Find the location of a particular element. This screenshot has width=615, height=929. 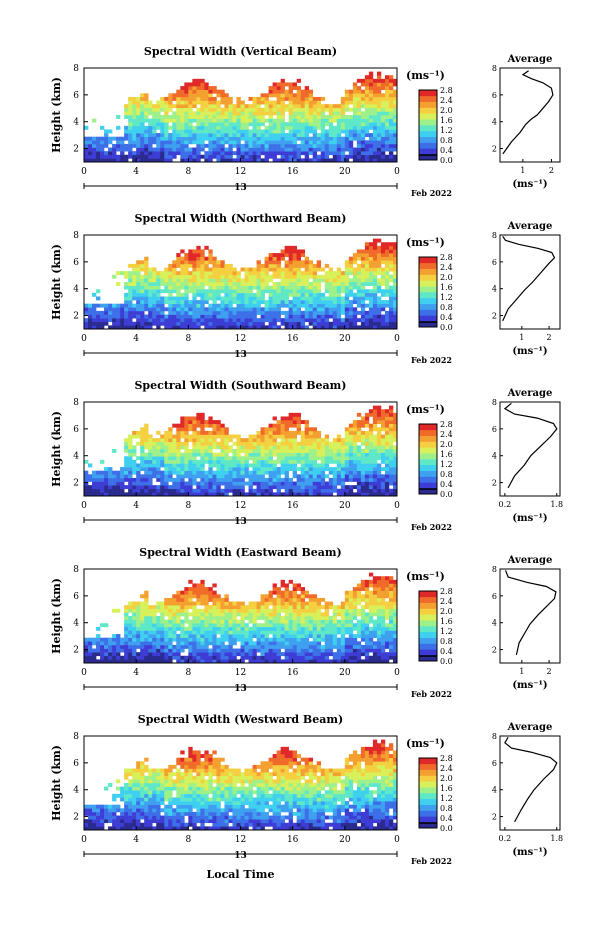

panel-title: Spectral Width (Northward Beam) is located at coordinates (241, 218).